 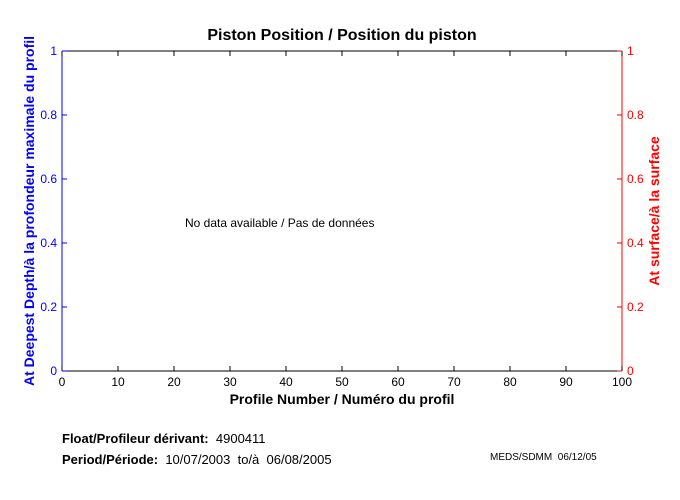 I want to click on x-tick-label: 10, so click(x=118, y=382).